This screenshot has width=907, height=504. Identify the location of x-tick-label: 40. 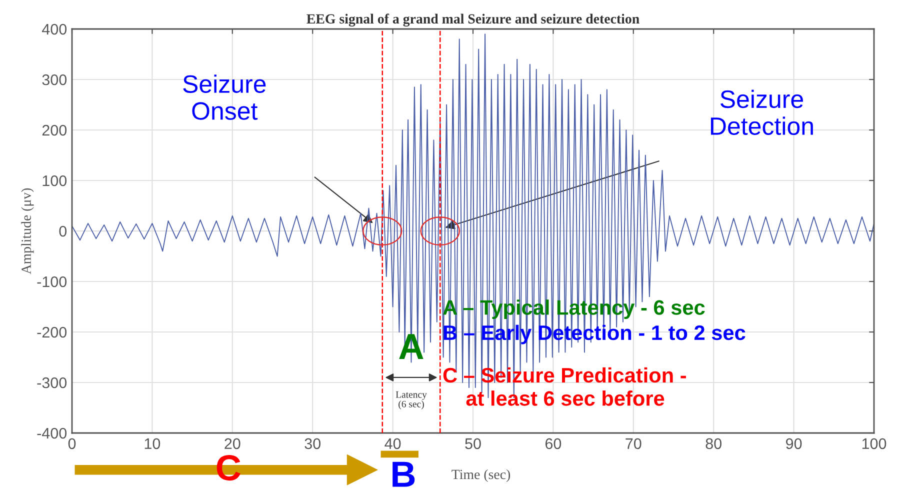
(392, 444).